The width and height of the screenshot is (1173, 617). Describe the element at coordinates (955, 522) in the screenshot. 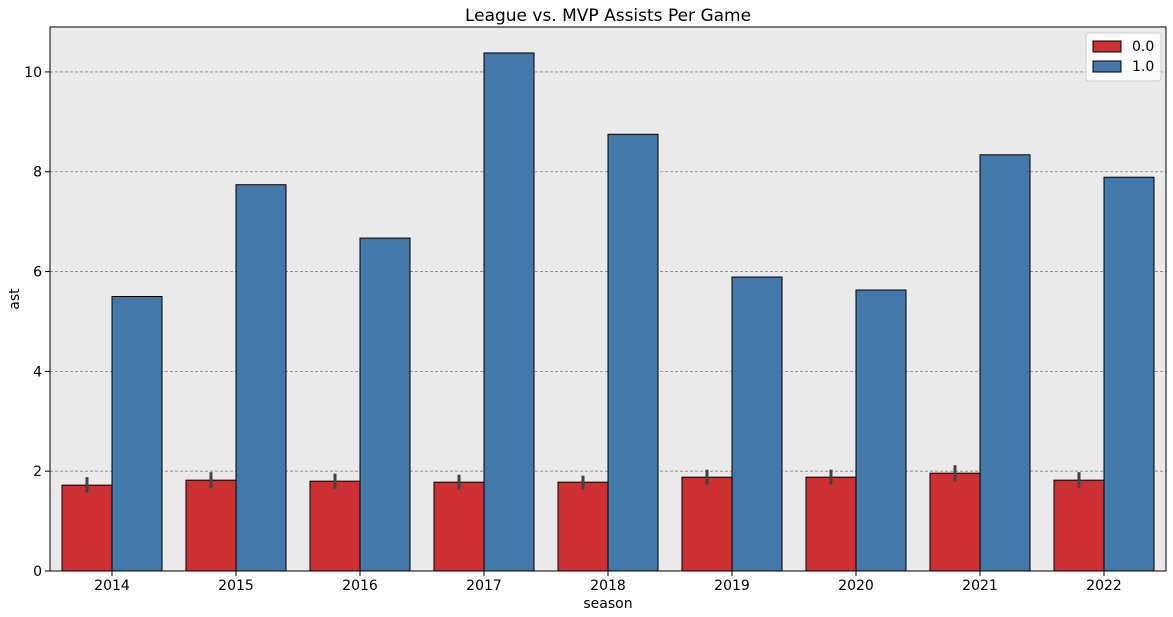

I see `bar-0_0-2021` at that location.